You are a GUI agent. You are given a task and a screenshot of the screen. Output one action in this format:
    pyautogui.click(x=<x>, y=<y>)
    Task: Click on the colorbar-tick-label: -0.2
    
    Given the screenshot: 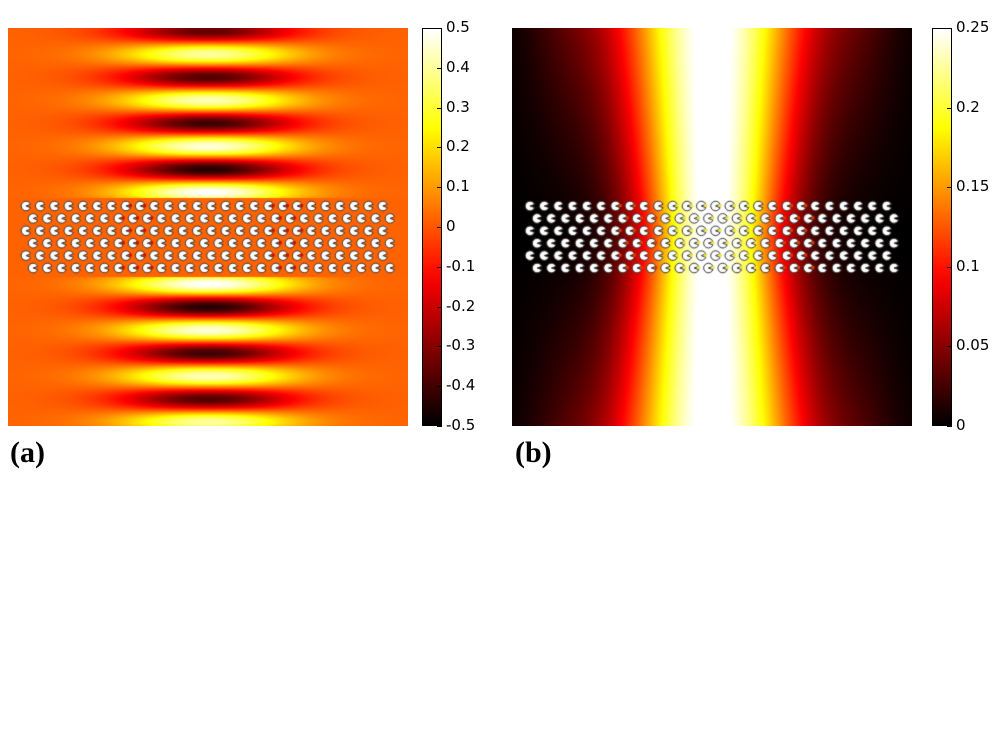 What is the action you would take?
    pyautogui.click(x=461, y=305)
    